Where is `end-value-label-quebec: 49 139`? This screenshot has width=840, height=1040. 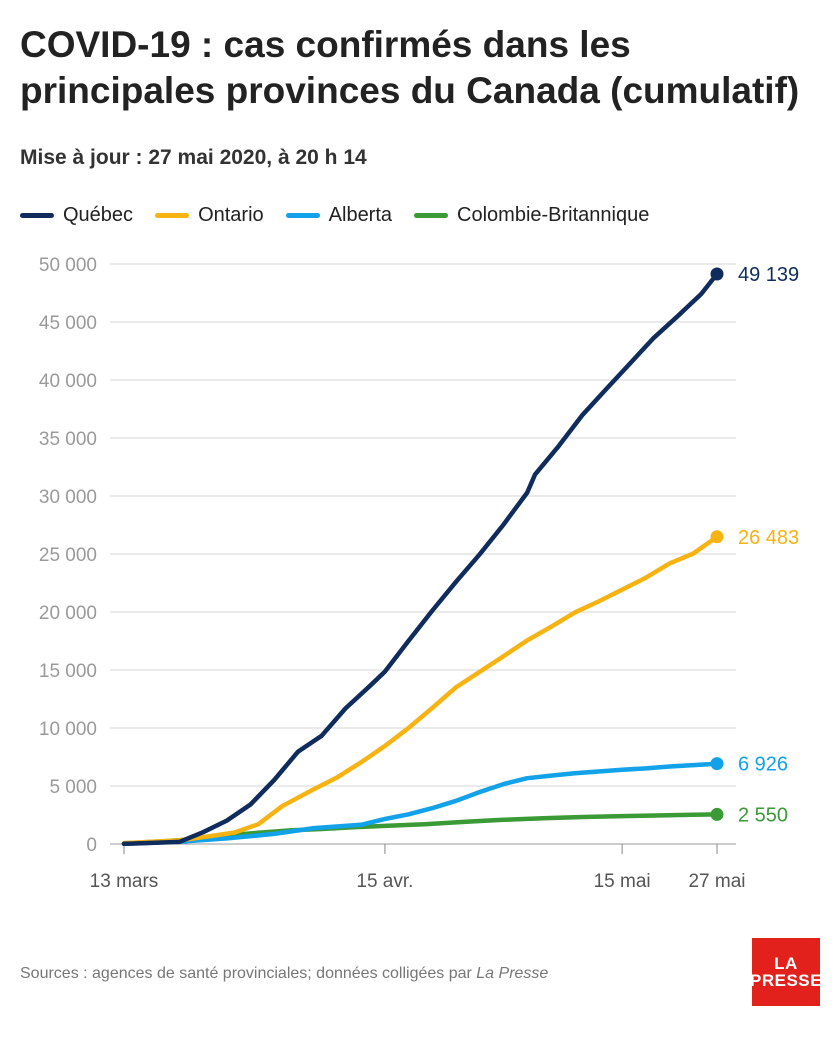 end-value-label-quebec: 49 139 is located at coordinates (768, 275).